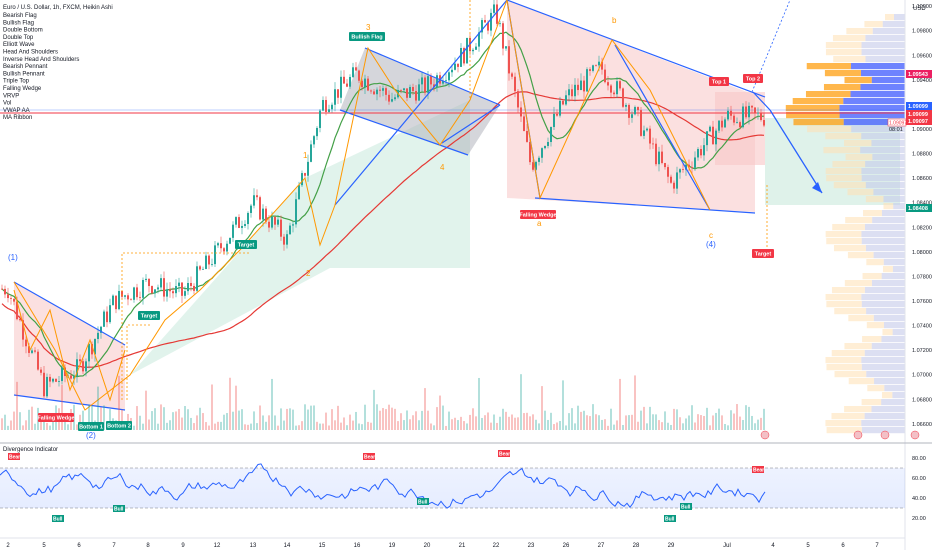 The image size is (932, 550). Describe the element at coordinates (13, 257) in the screenshot. I see `wave-1-paren-label: (1)` at that location.